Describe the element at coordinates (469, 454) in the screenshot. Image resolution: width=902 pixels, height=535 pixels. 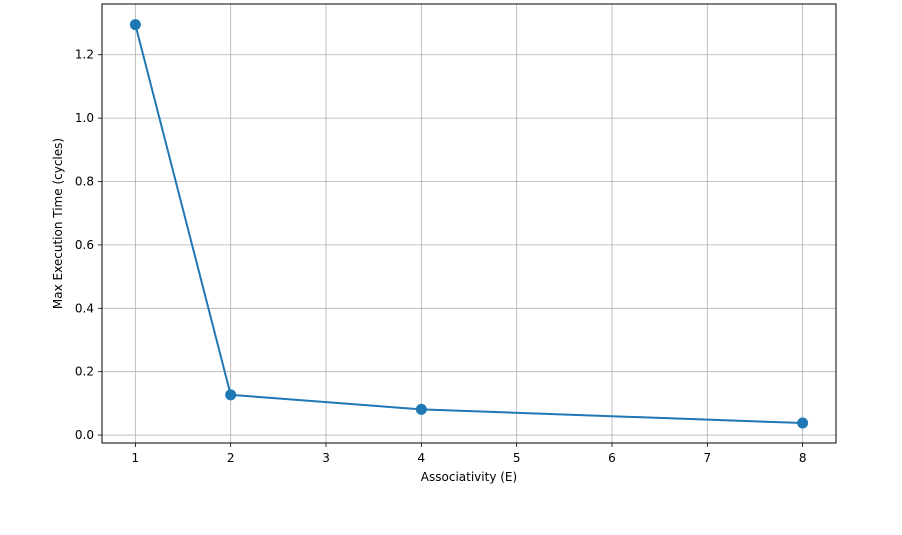
I see `x-axis: 1 2 3 4 5 6 7 8` at that location.